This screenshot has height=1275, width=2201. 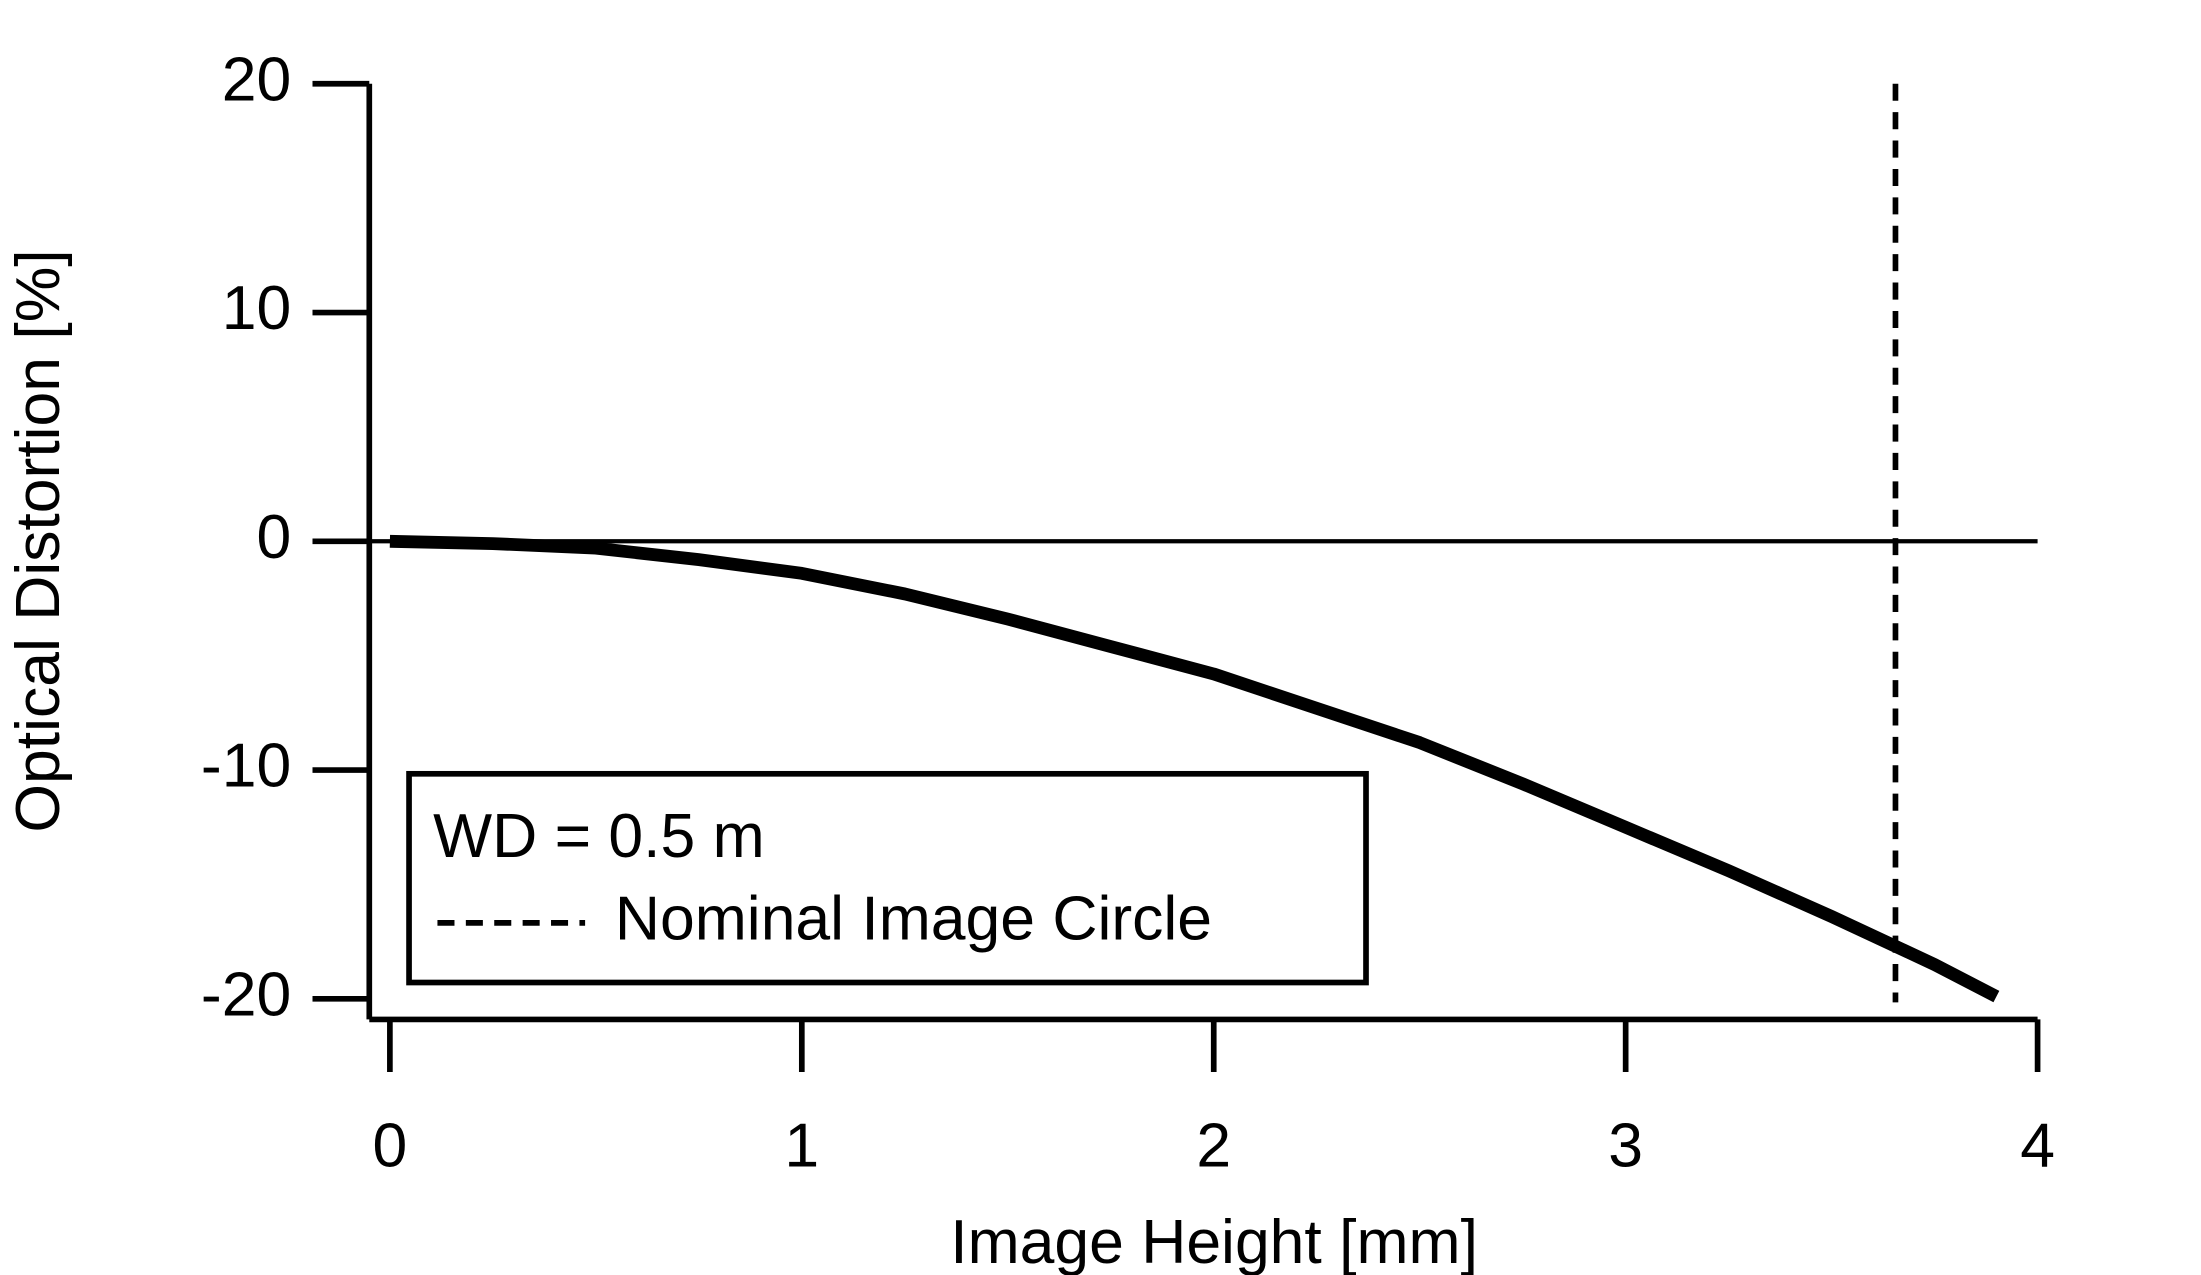 I want to click on x-tick-label: 1, so click(x=801, y=1146).